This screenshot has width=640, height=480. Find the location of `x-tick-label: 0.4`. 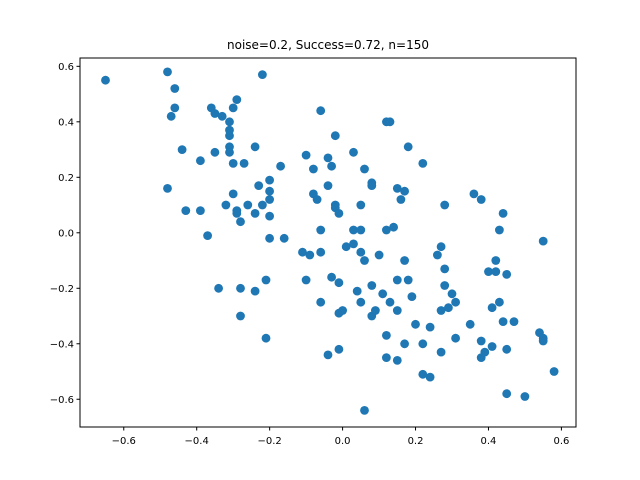

x-tick-label: 0.4 is located at coordinates (489, 441).